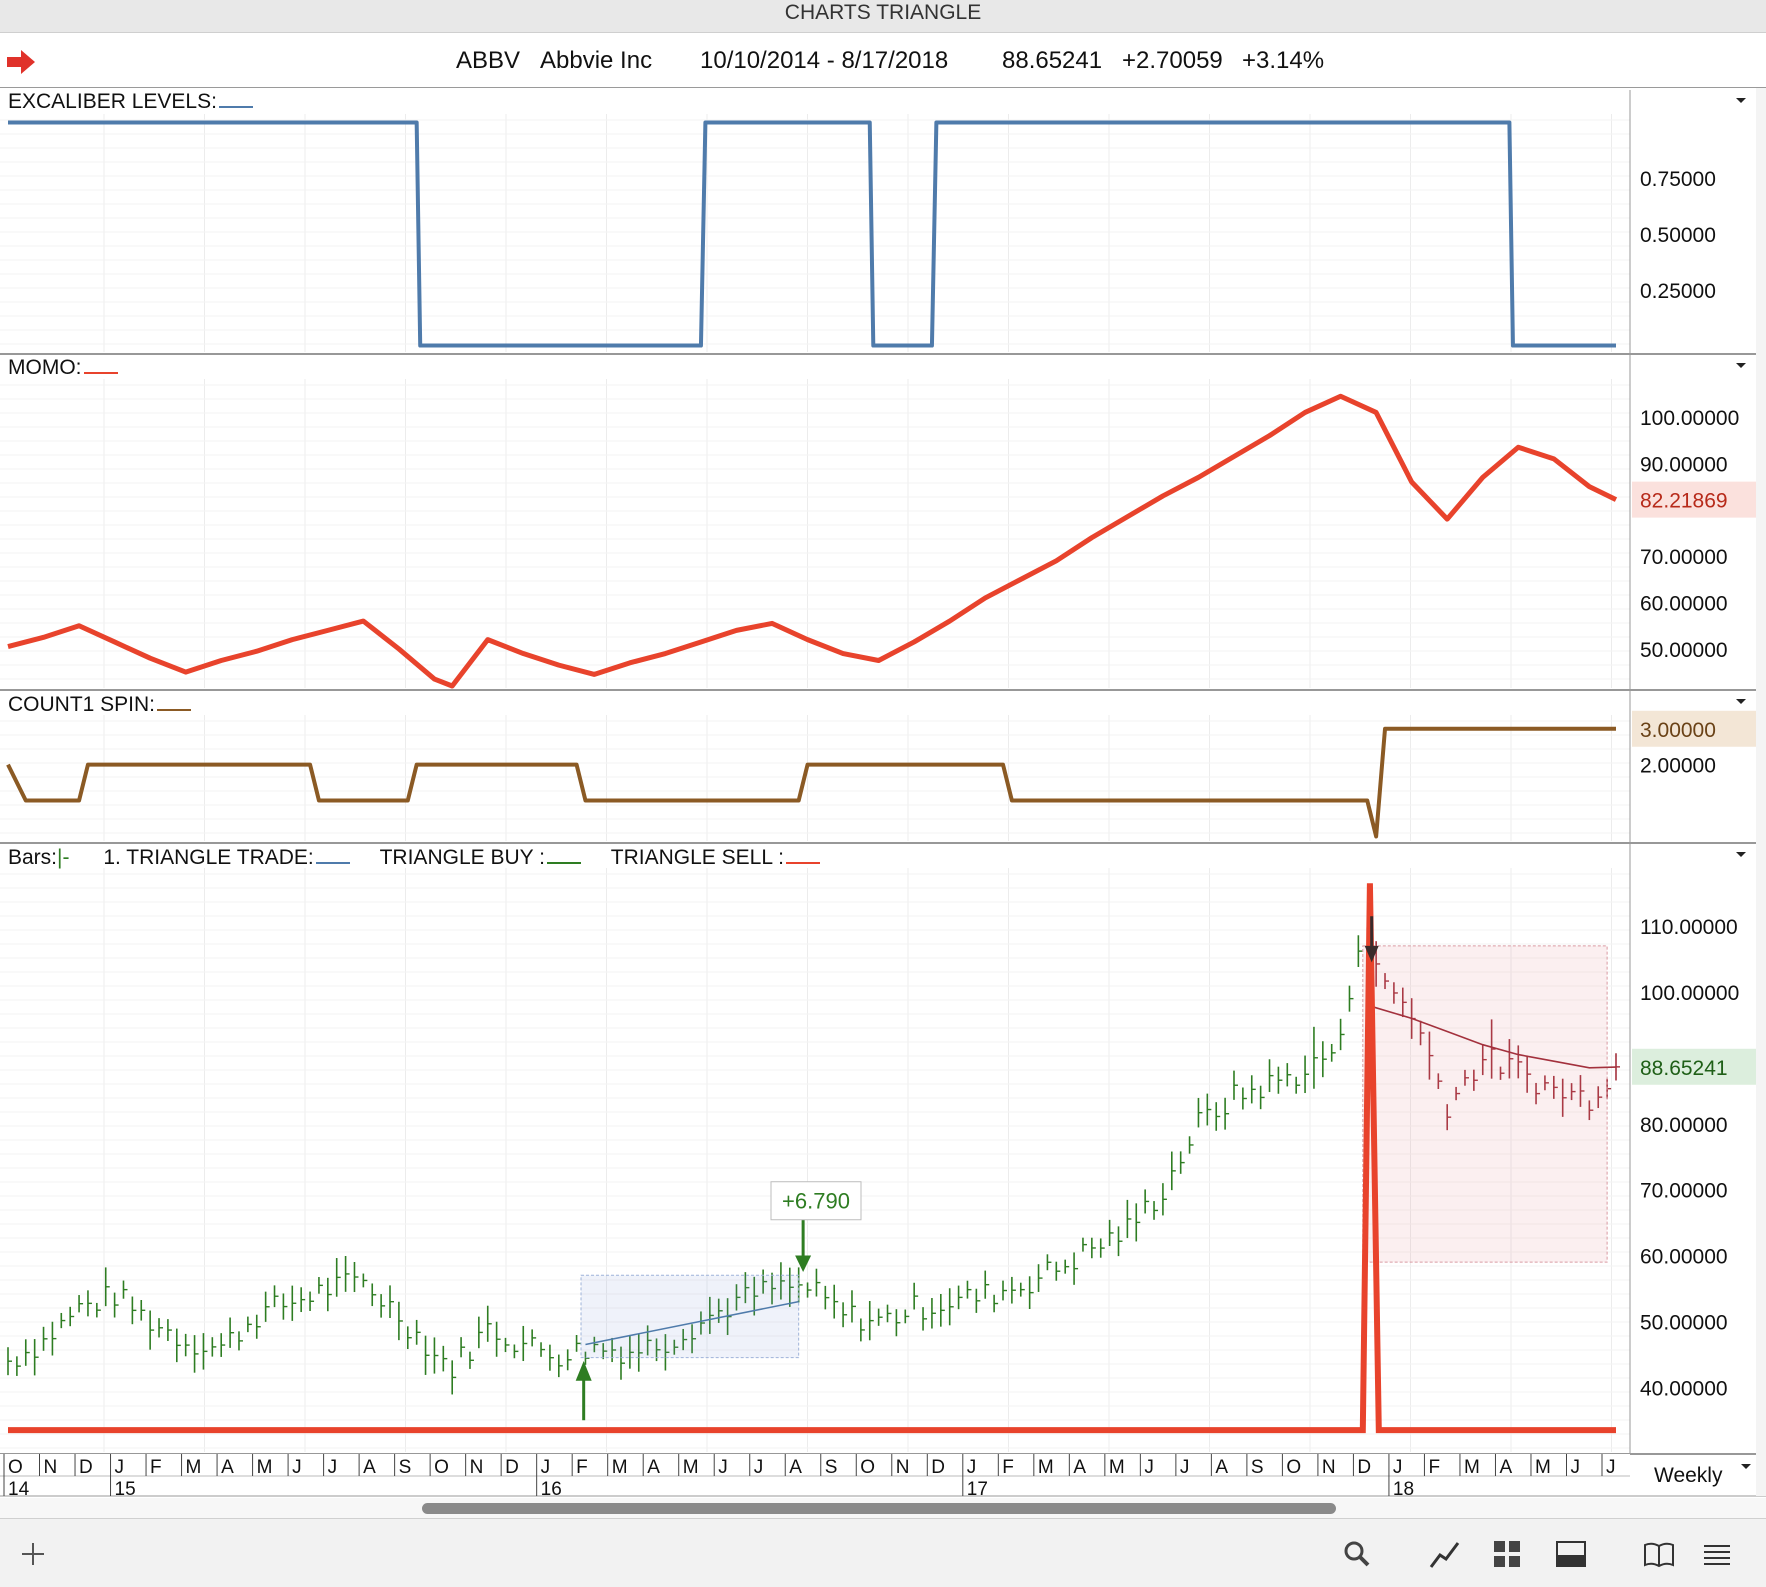 Image resolution: width=1766 pixels, height=1587 pixels. I want to click on scrollbar-thumb, so click(879, 1508).